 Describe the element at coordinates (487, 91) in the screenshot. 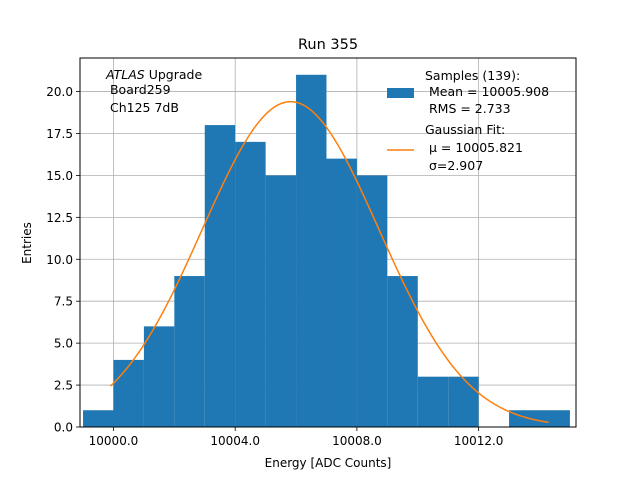

I see `legend-samples-mean: Mean = 10005.908` at that location.